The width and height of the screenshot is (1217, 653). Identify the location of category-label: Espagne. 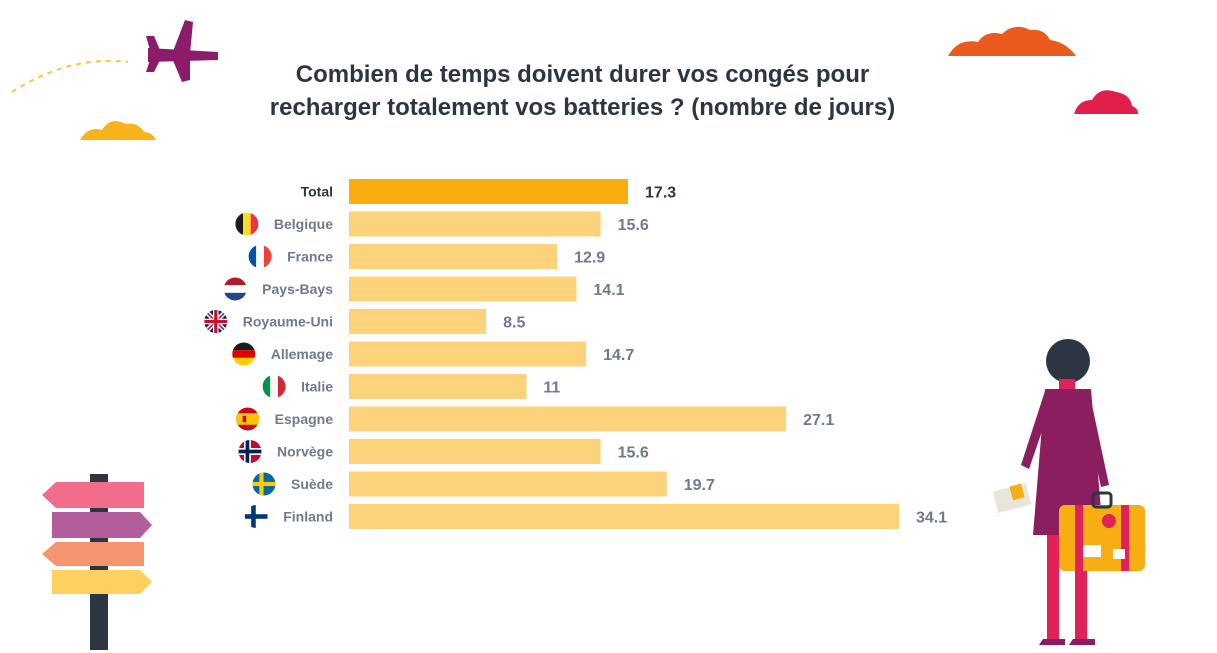
(304, 419).